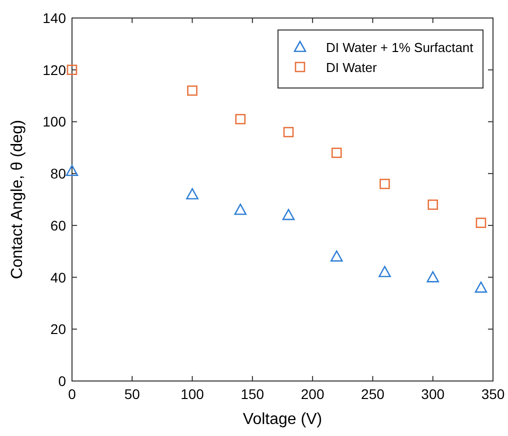  What do you see at coordinates (132, 394) in the screenshot?
I see `x-tick-label: 50` at bounding box center [132, 394].